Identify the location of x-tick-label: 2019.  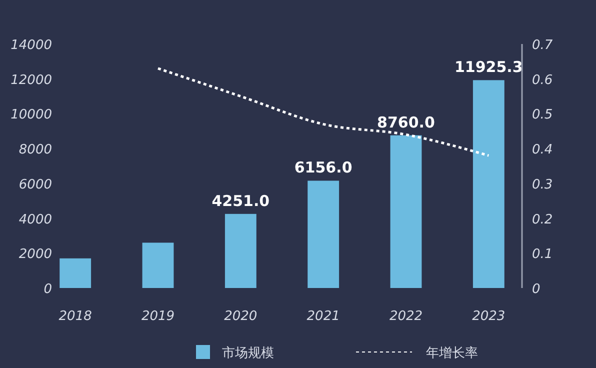
(158, 316).